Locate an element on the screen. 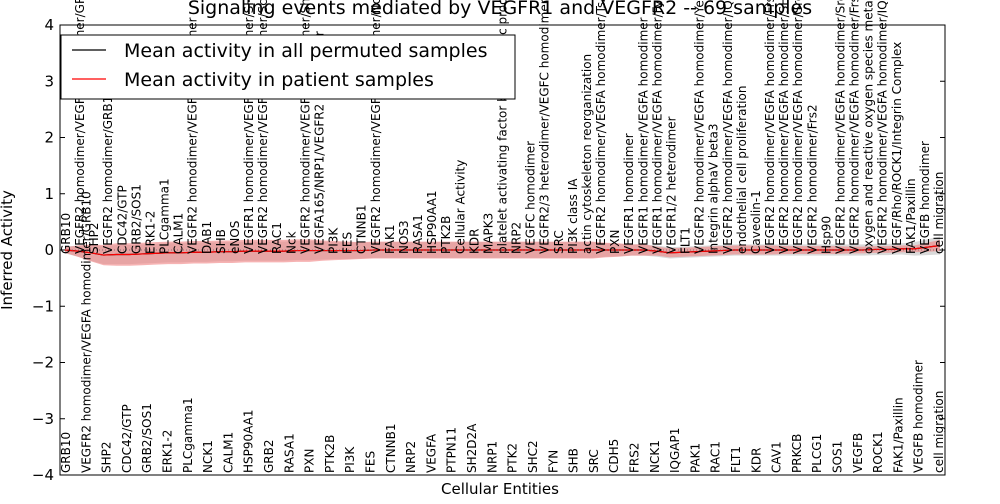 This screenshot has height=504, width=1000. x-tick-label: FES is located at coordinates (371, 462).